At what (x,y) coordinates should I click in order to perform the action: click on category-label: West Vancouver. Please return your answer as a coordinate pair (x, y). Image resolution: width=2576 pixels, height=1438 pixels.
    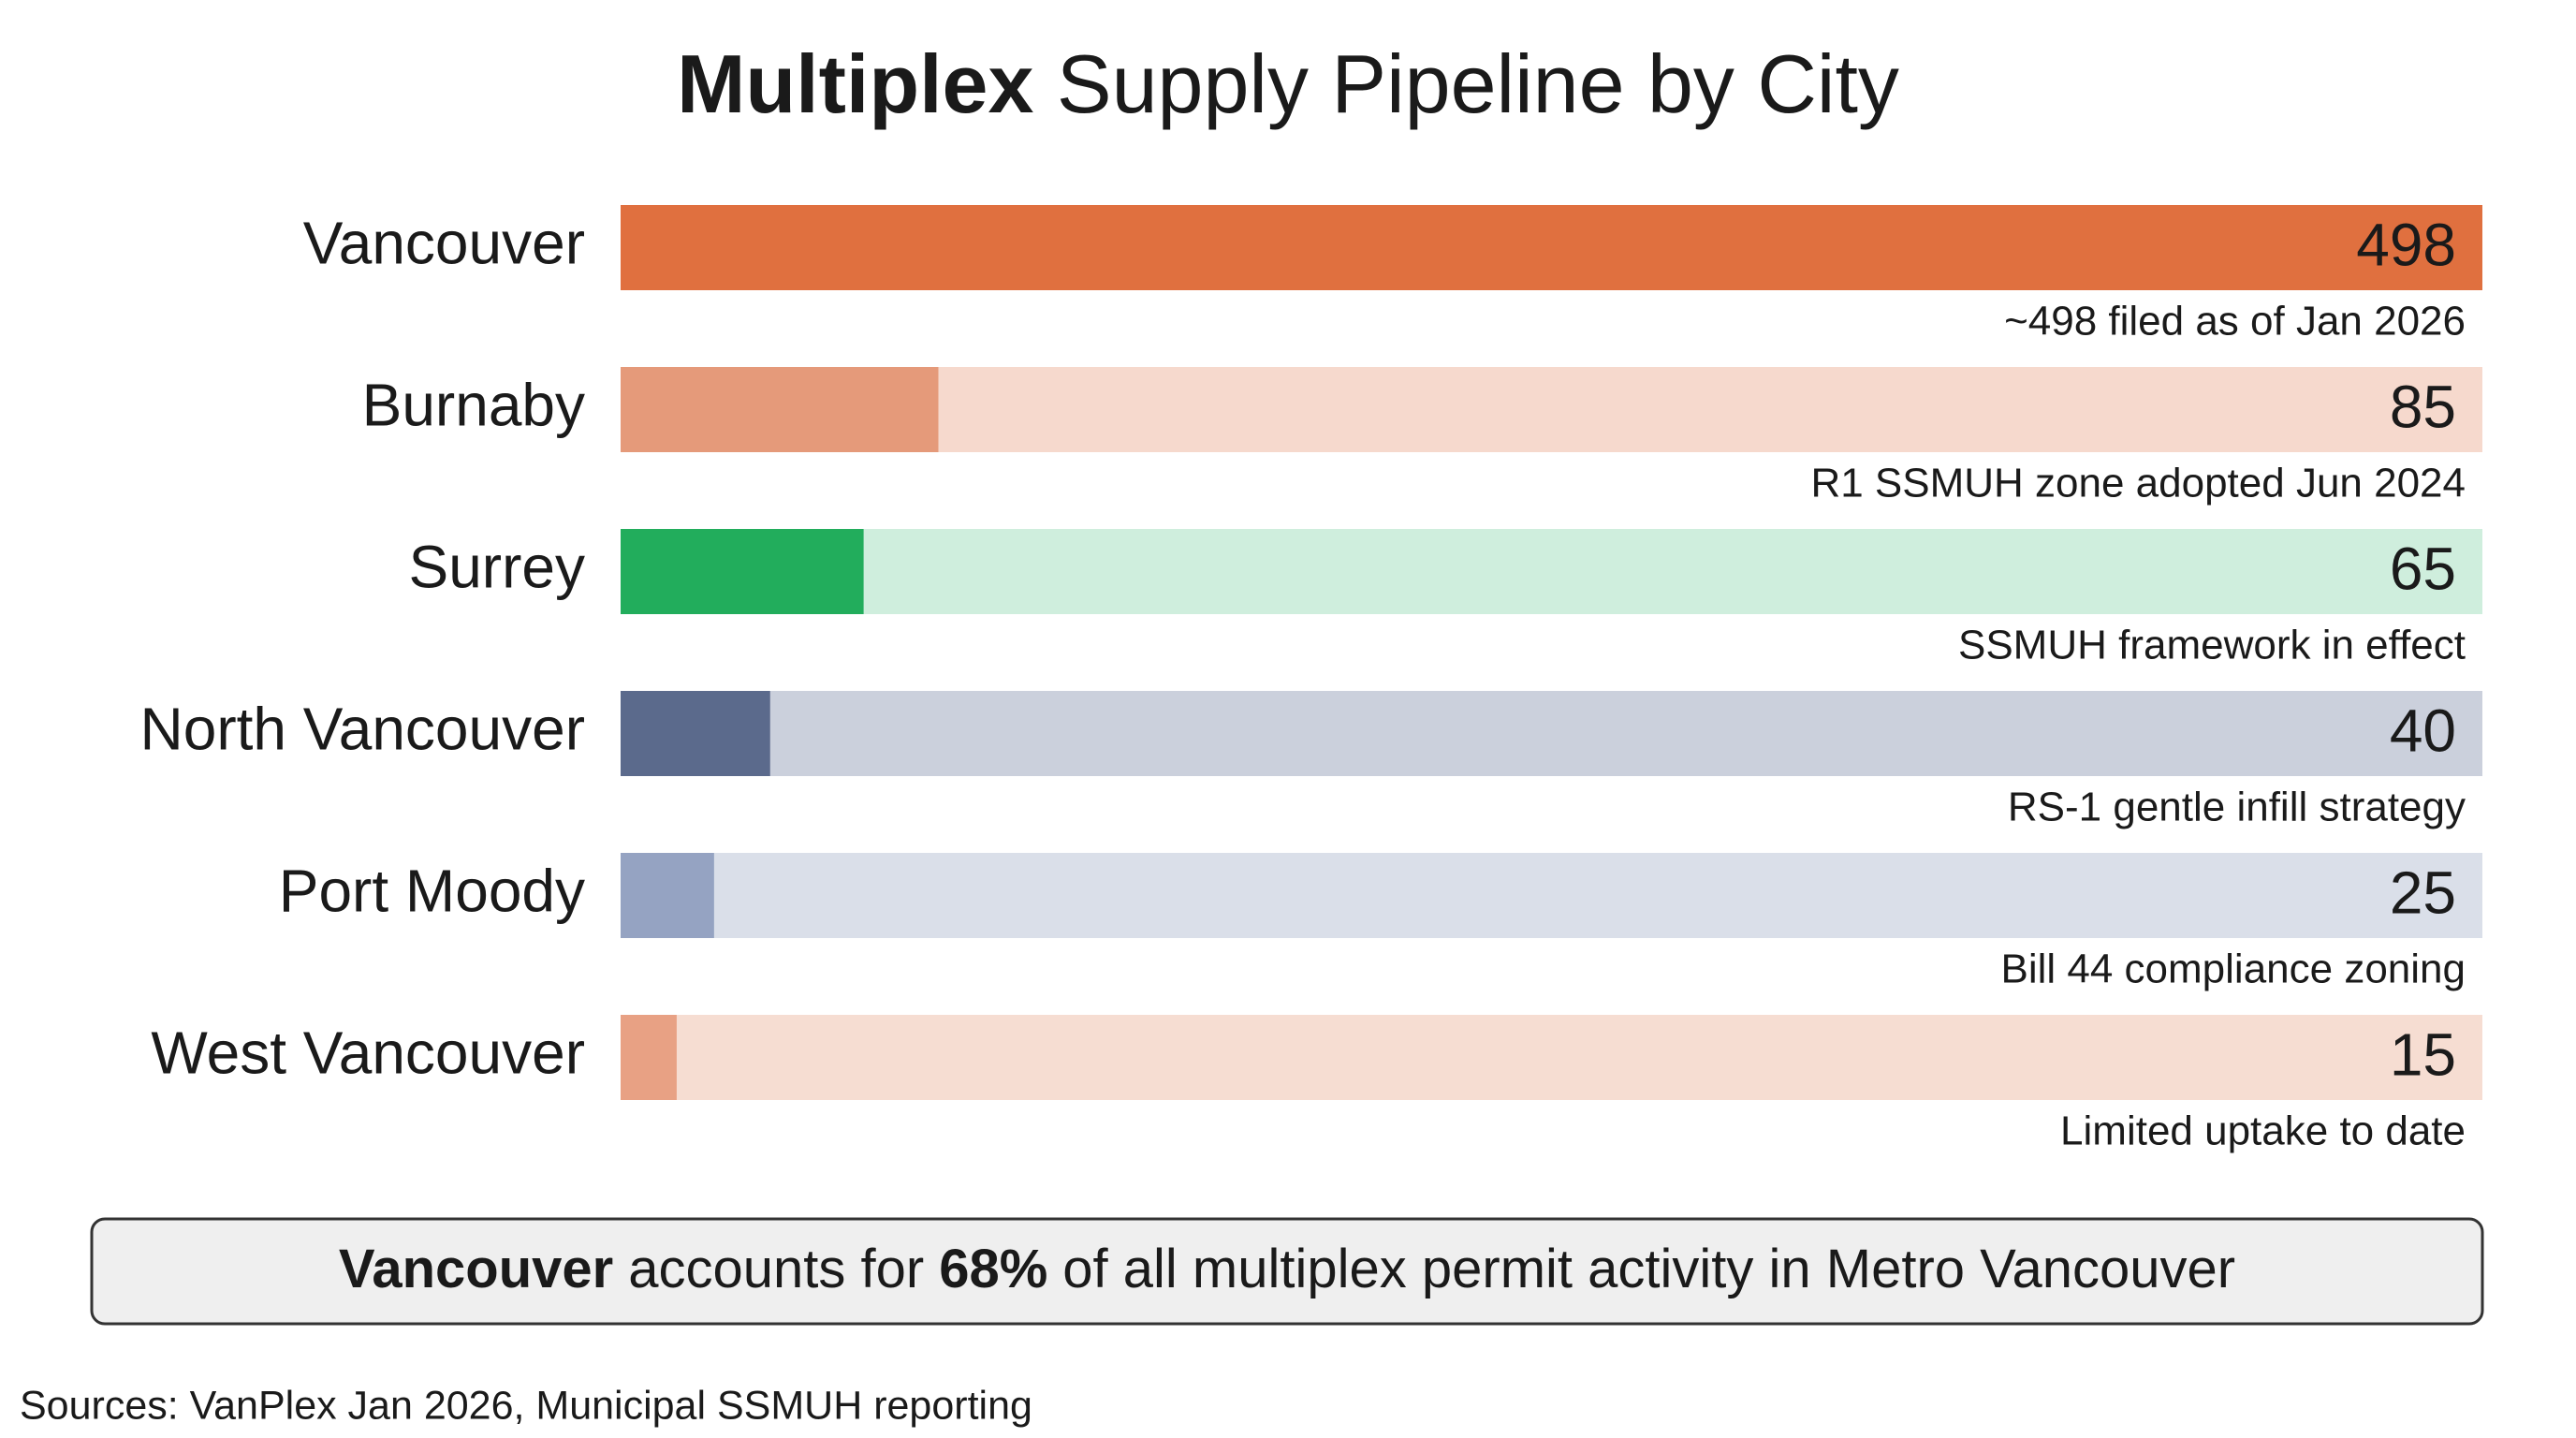
    Looking at the image, I should click on (368, 1052).